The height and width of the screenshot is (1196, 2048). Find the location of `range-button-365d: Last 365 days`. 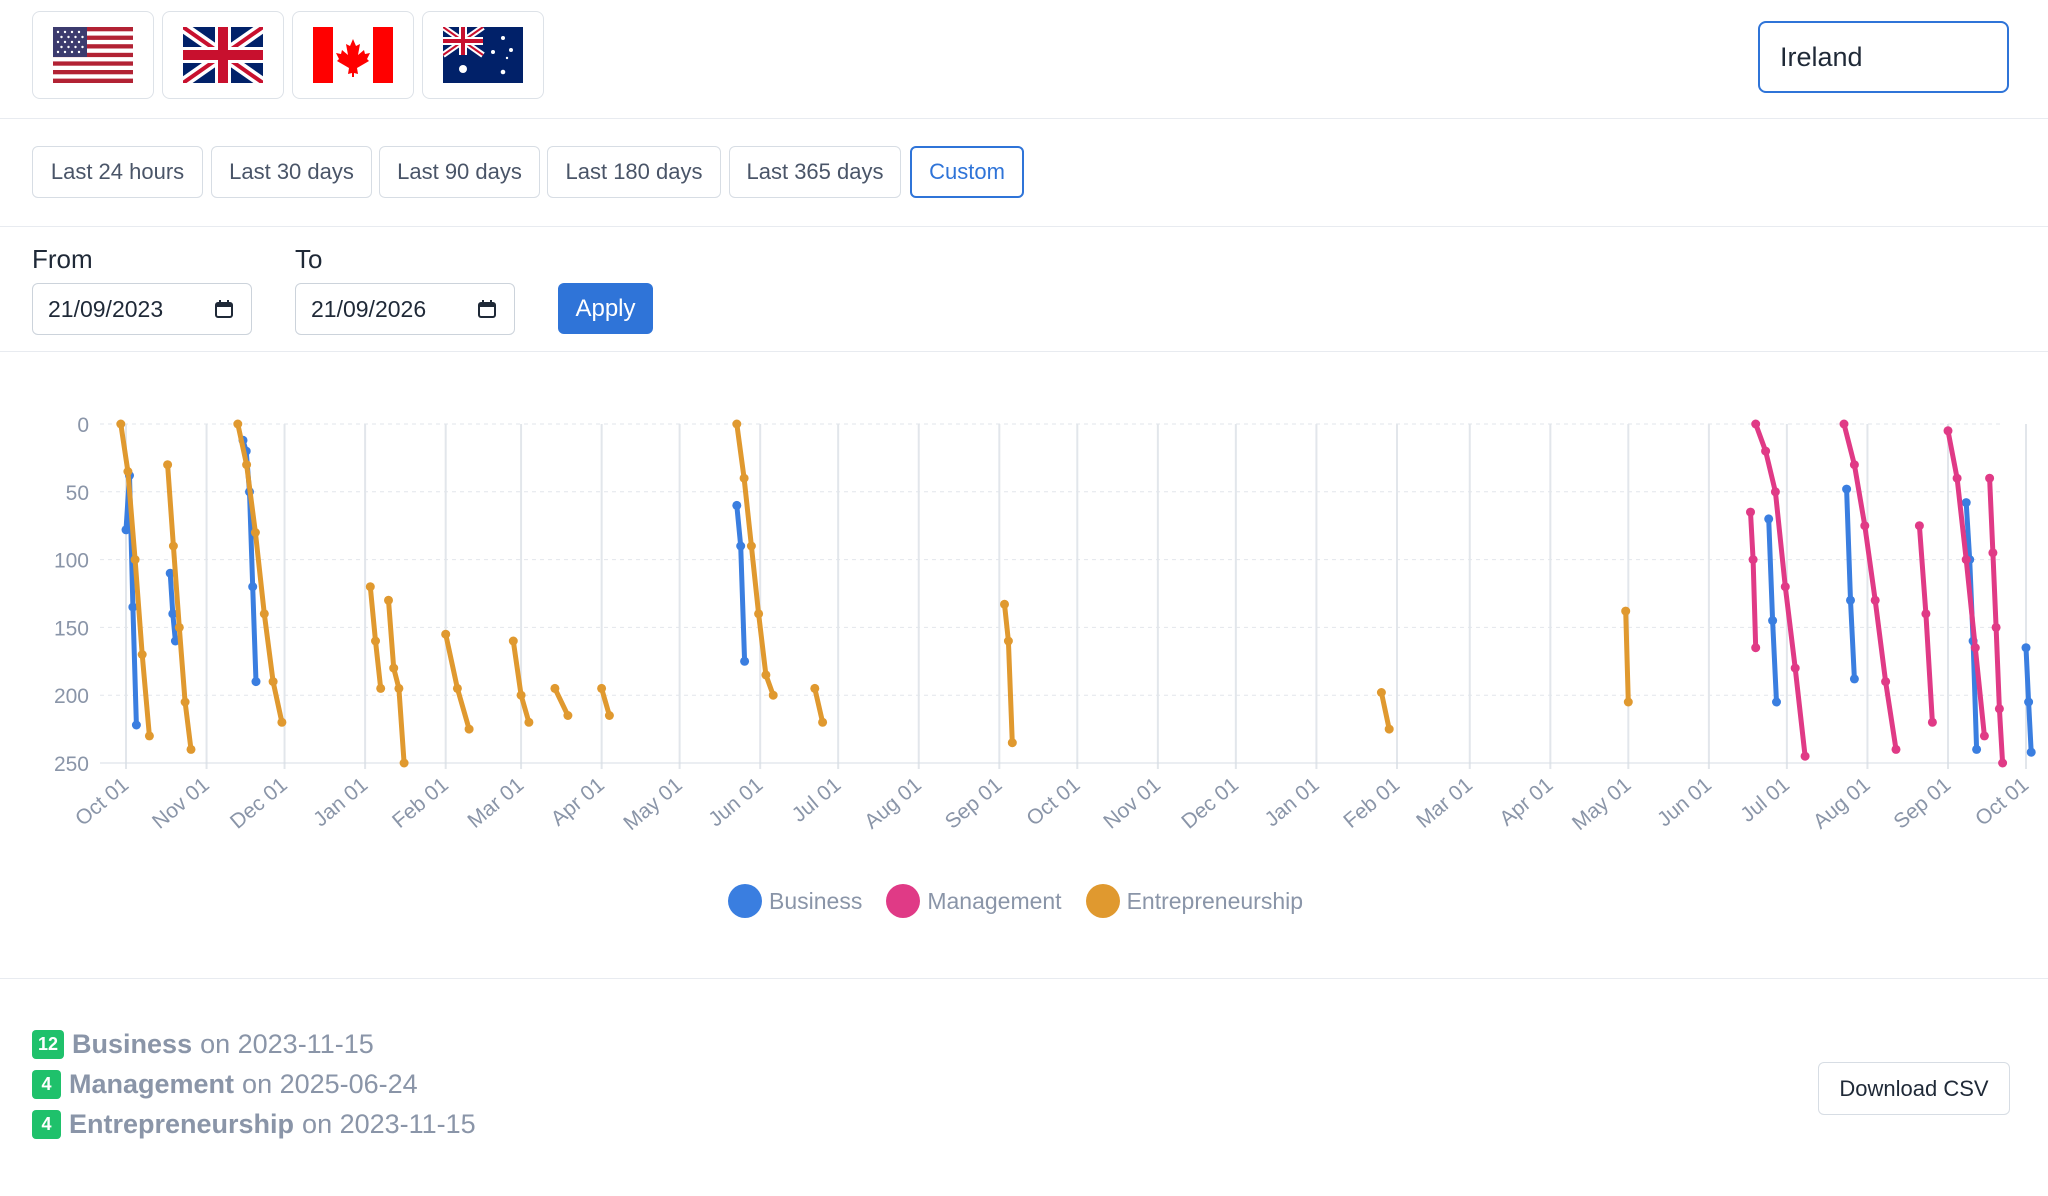

range-button-365d: Last 365 days is located at coordinates (815, 172).